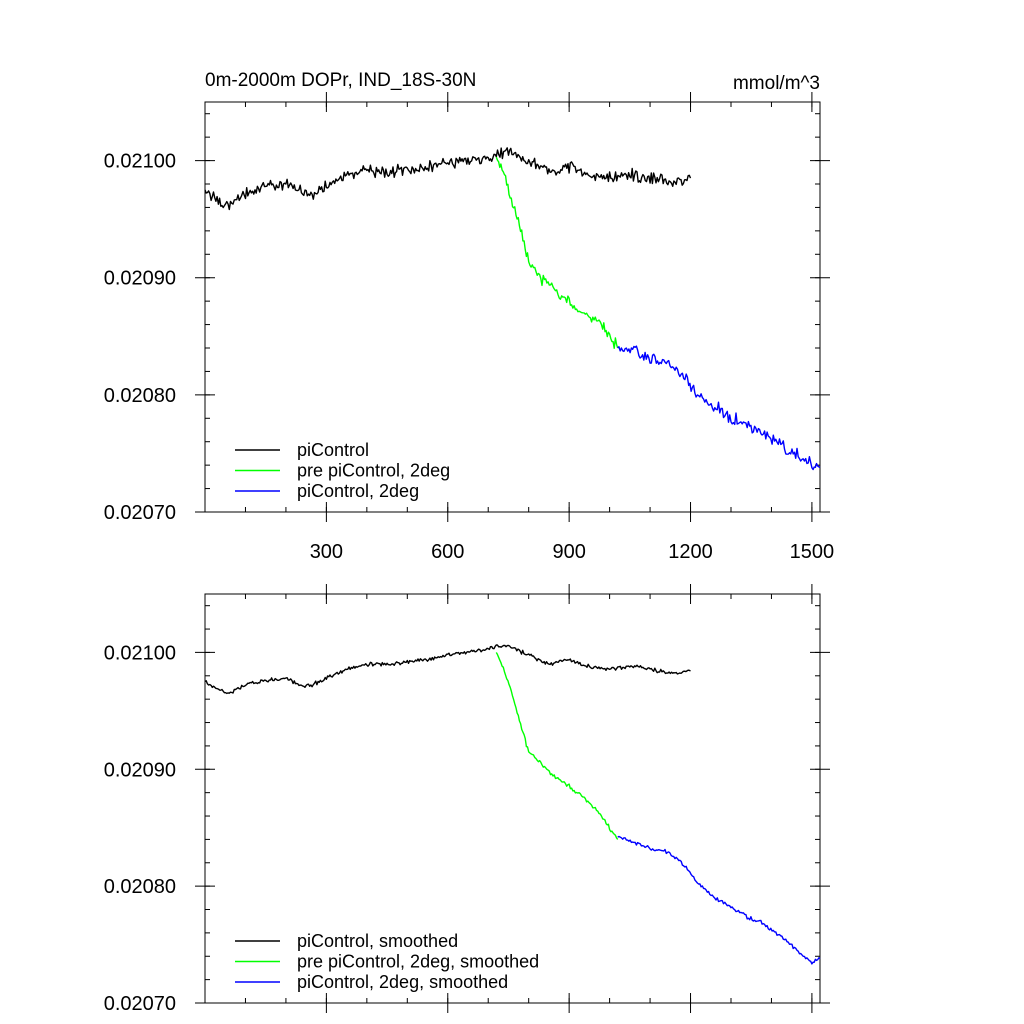 The height and width of the screenshot is (1024, 1024). What do you see at coordinates (377, 941) in the screenshot?
I see `legend-entry: piControl, smoothed` at bounding box center [377, 941].